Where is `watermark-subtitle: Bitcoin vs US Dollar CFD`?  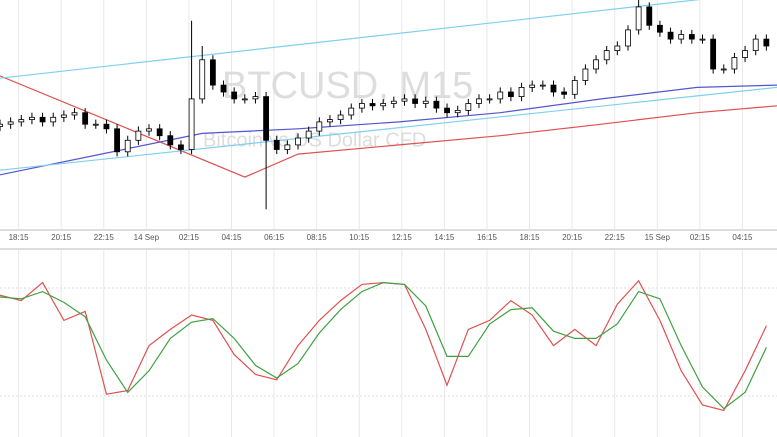
watermark-subtitle: Bitcoin vs US Dollar CFD is located at coordinates (314, 140).